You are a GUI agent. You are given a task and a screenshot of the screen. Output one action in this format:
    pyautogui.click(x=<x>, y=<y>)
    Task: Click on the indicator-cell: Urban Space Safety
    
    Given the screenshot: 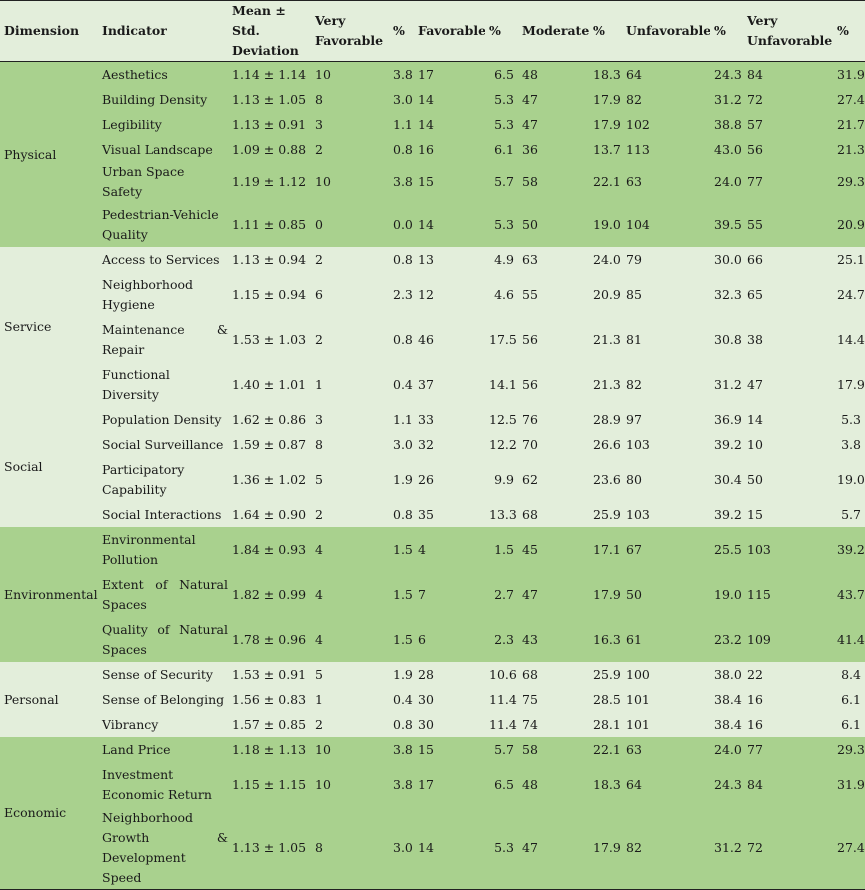 What is the action you would take?
    pyautogui.click(x=163, y=182)
    